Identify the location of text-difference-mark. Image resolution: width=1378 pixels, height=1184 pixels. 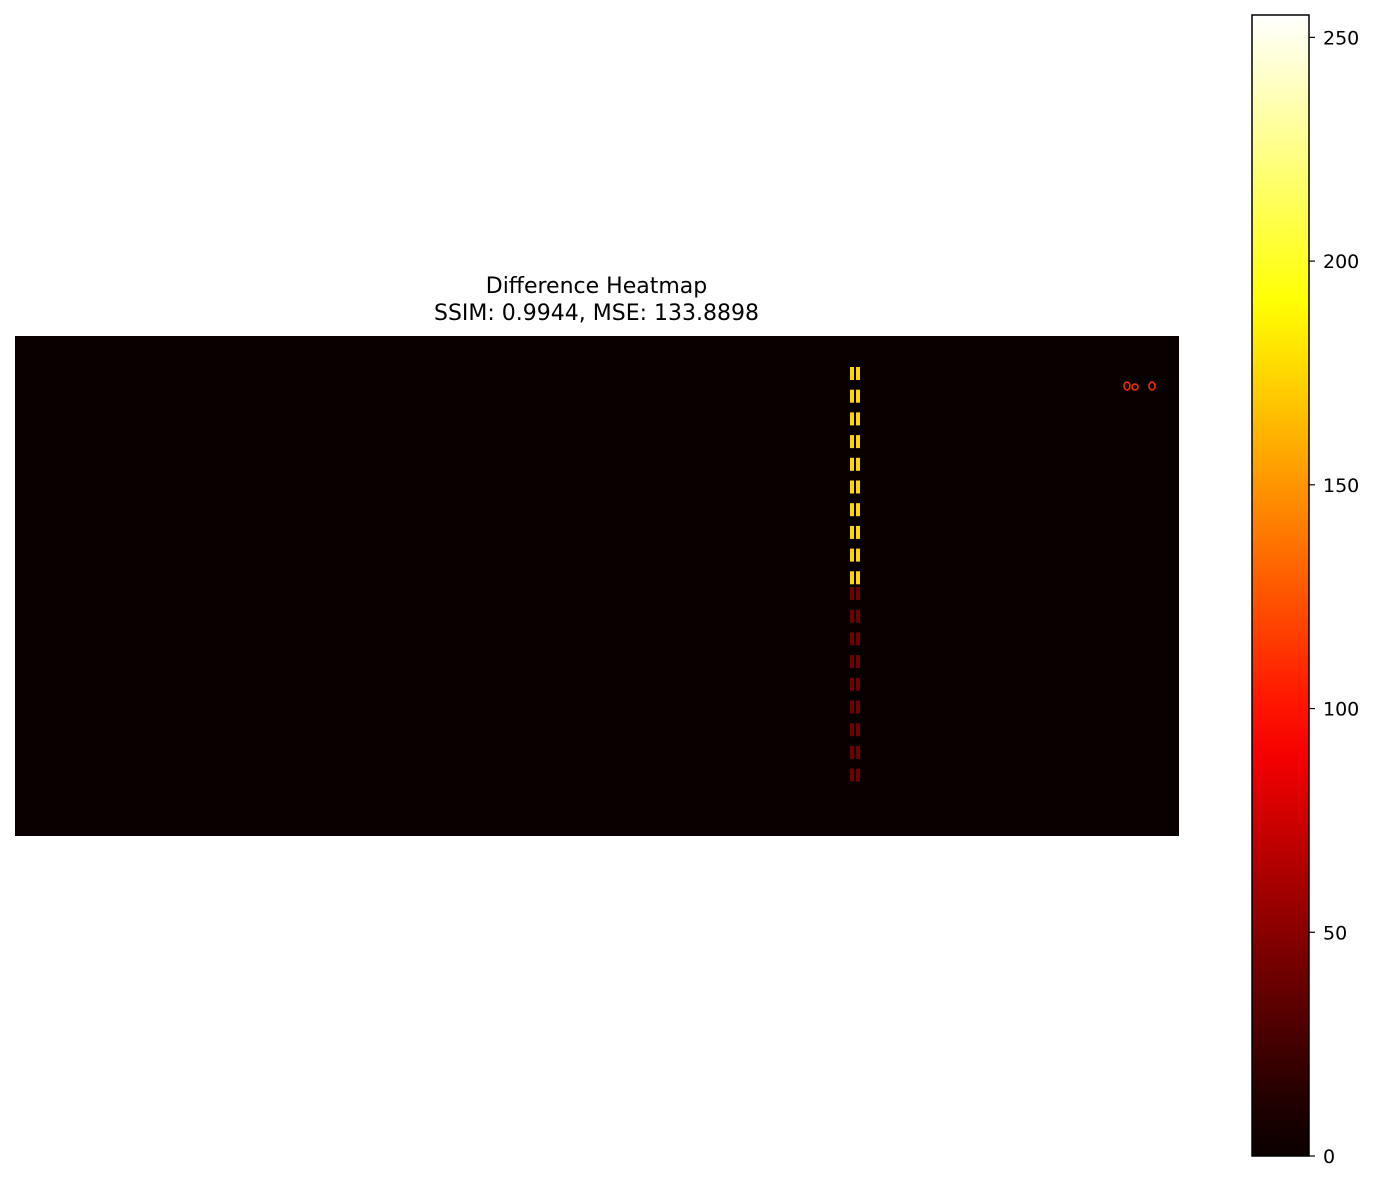
(1139, 386).